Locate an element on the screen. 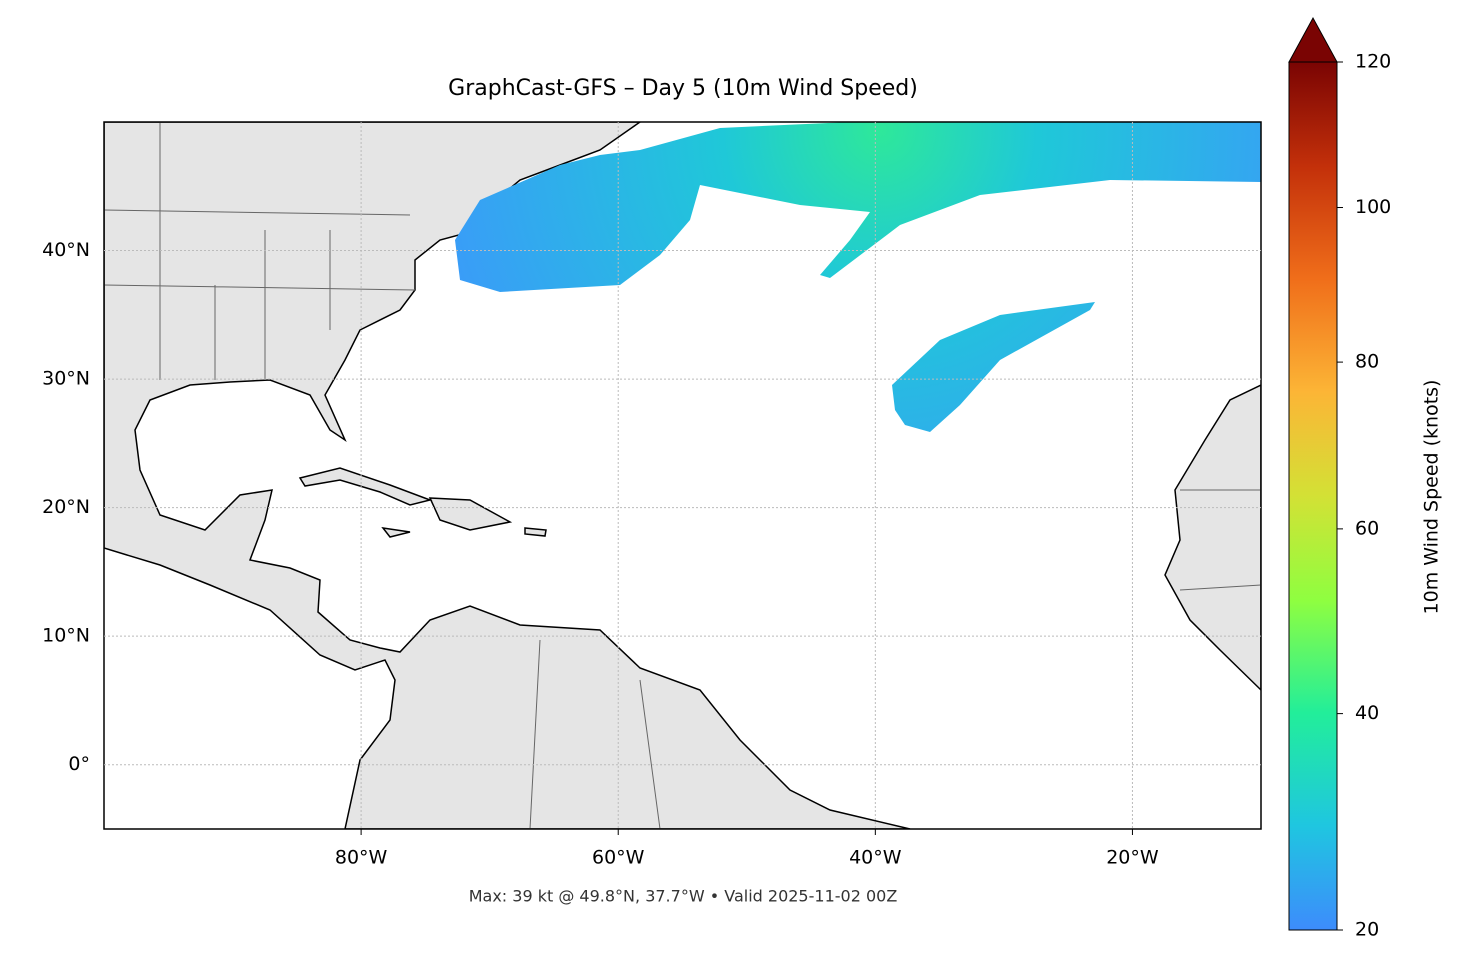 Image resolution: width=1466 pixels, height=969 pixels. y-tick-label: 0° is located at coordinates (79, 764).